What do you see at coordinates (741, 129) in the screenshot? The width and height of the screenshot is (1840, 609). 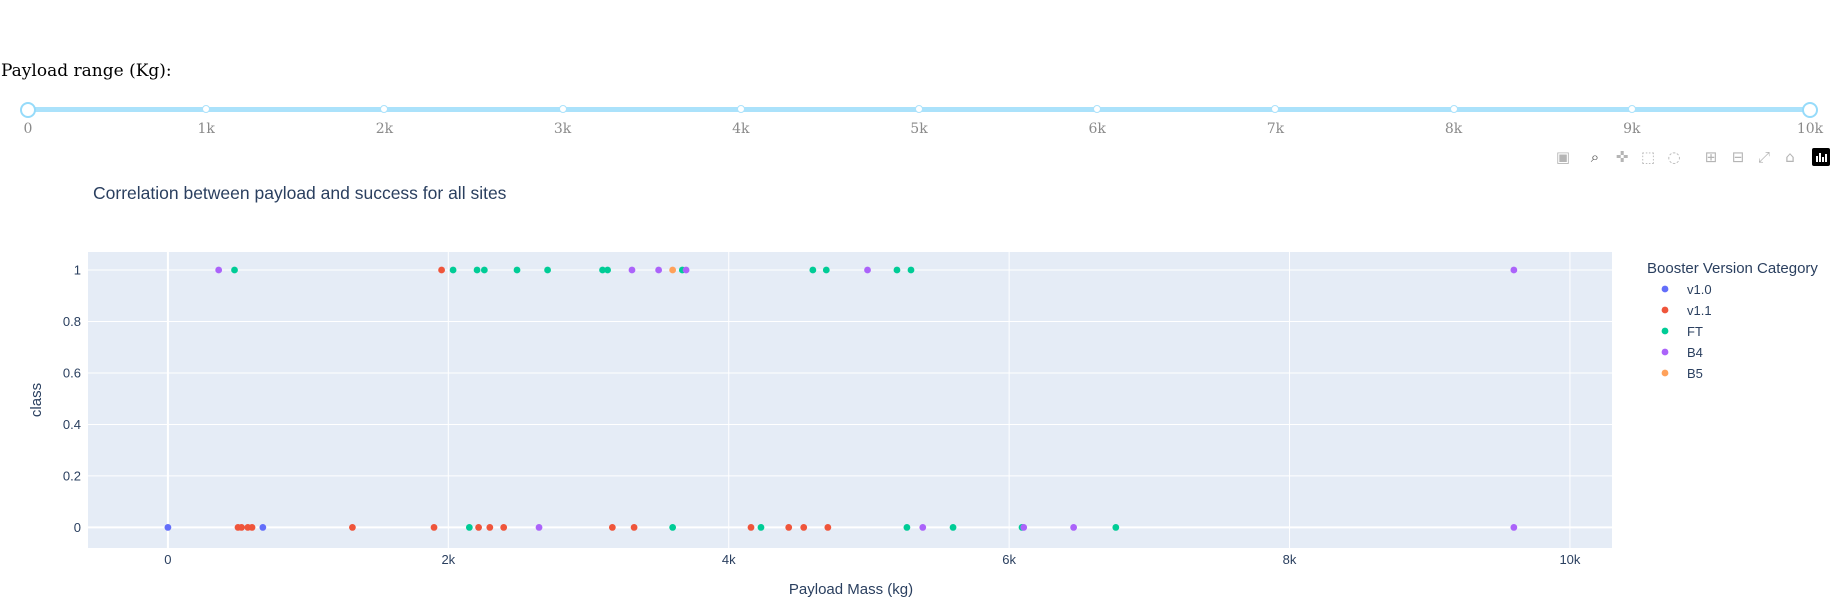 I see `slider-mark-label: 4k` at bounding box center [741, 129].